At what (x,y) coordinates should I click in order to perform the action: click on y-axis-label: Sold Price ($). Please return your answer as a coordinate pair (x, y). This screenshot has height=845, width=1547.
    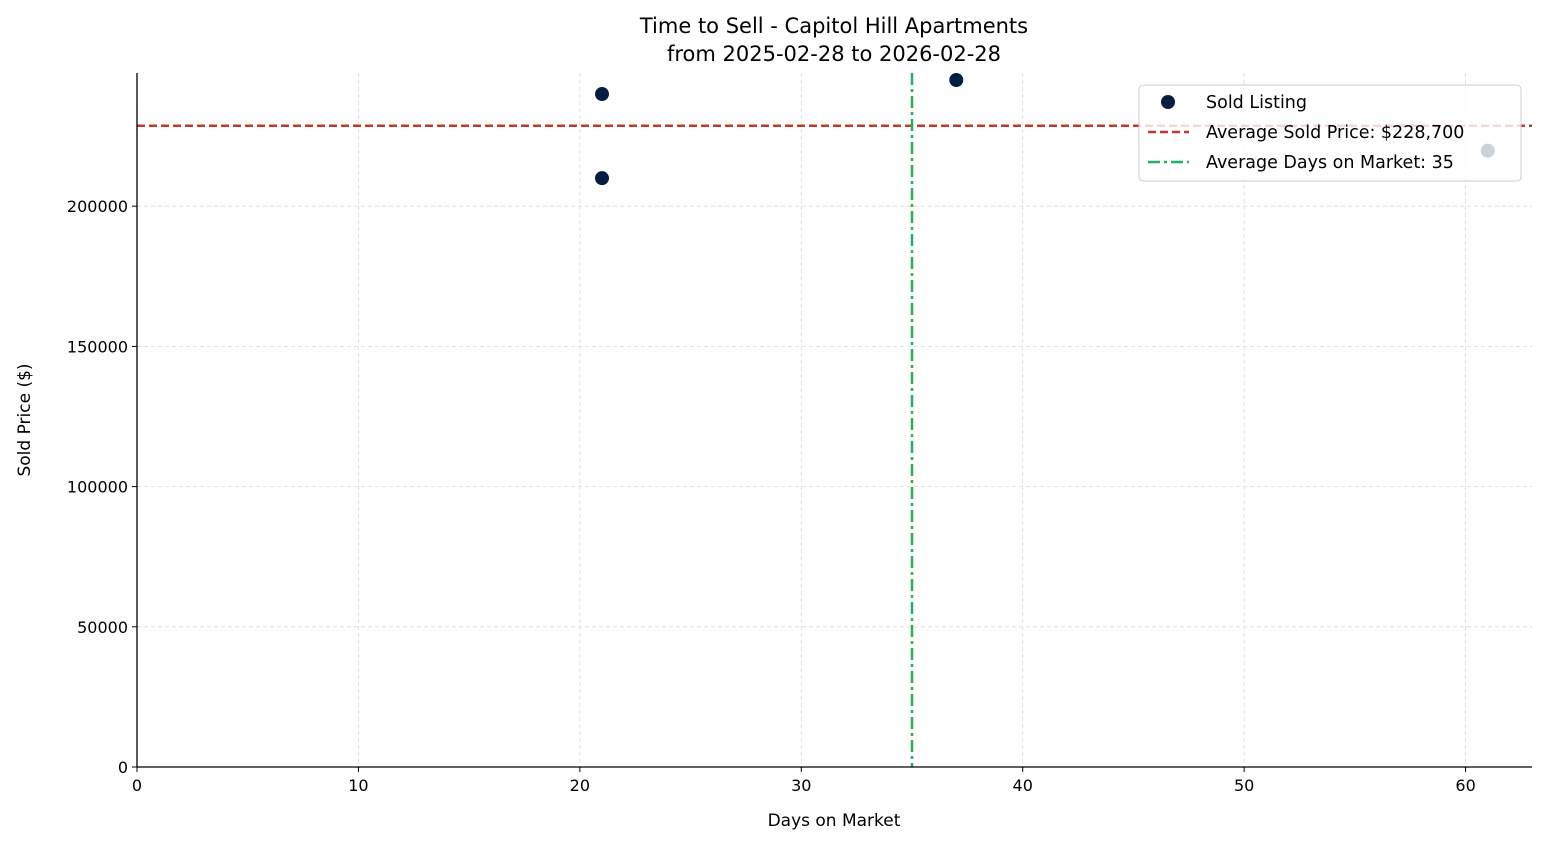
    Looking at the image, I should click on (25, 419).